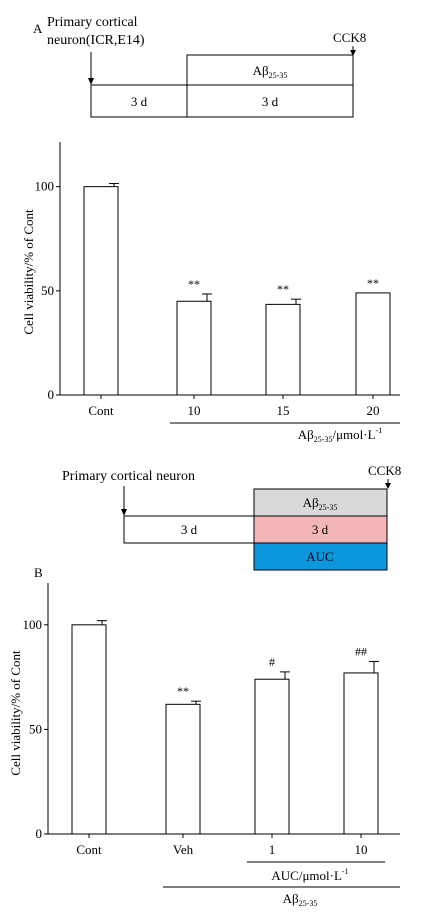 The width and height of the screenshot is (425, 915). I want to click on panel-b-abeta-label: Aβ25-35, so click(320, 503).